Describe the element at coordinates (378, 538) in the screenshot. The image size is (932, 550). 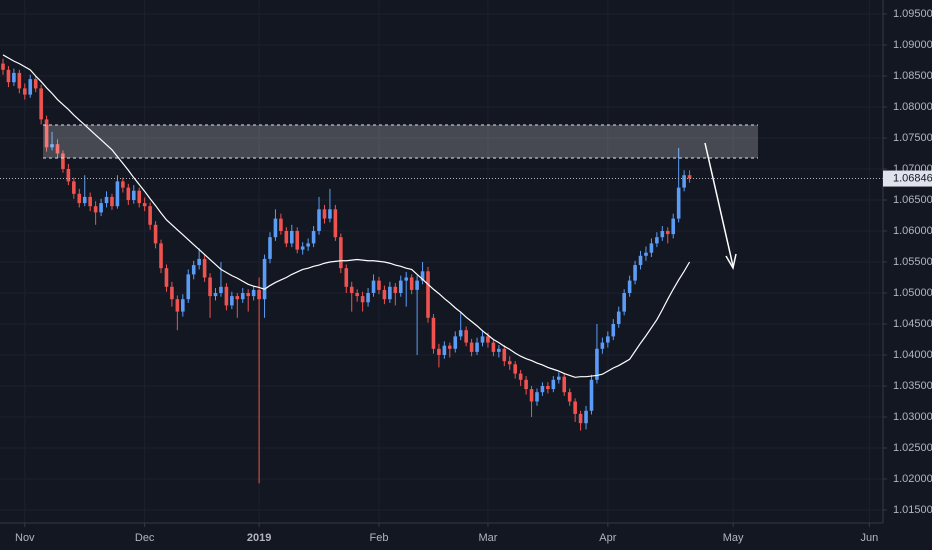
I see `x-tick-label: Feb` at that location.